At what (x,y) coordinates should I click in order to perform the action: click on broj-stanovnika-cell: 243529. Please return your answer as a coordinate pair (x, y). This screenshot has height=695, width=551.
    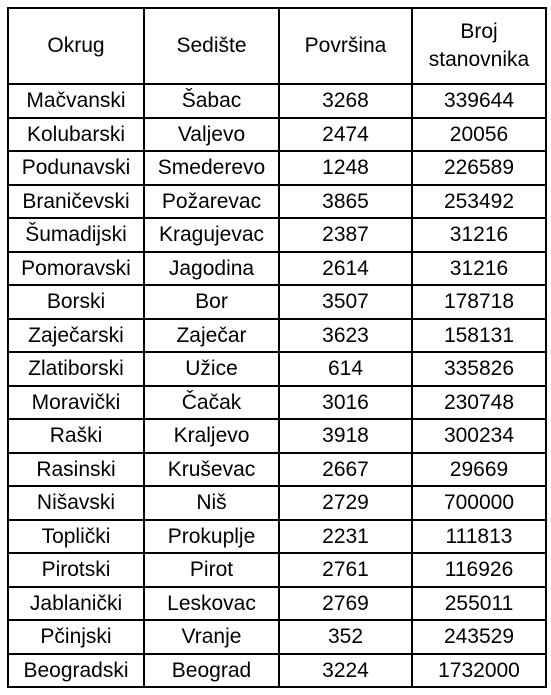
    Looking at the image, I should click on (479, 637).